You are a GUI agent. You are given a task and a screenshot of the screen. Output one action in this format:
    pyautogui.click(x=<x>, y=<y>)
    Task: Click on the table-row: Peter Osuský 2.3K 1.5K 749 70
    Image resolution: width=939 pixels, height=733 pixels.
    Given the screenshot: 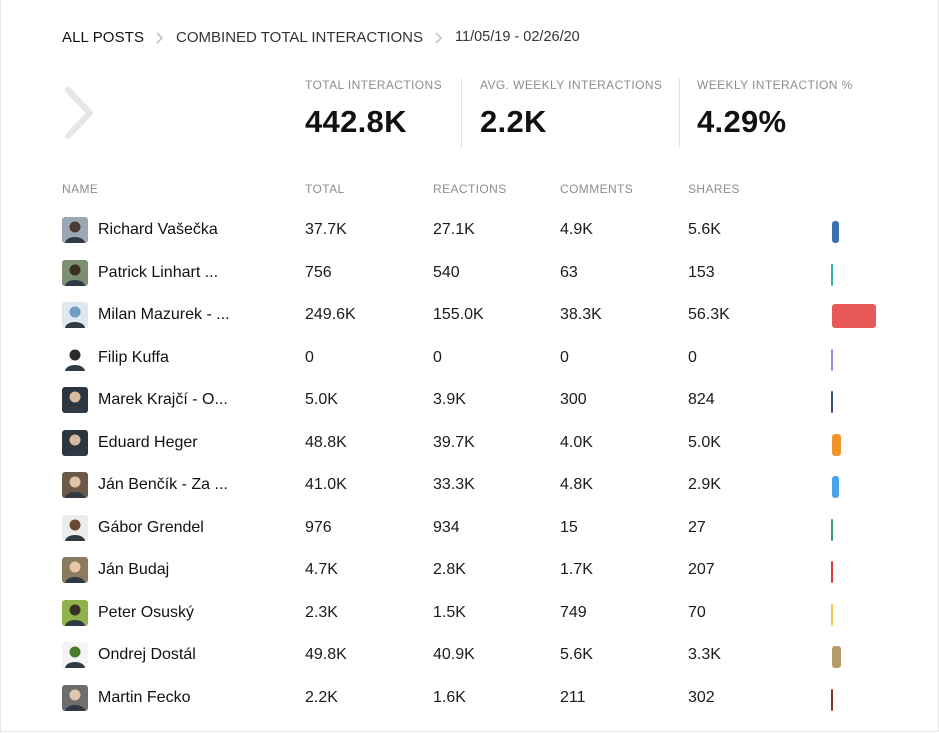 What is the action you would take?
    pyautogui.click(x=468, y=613)
    